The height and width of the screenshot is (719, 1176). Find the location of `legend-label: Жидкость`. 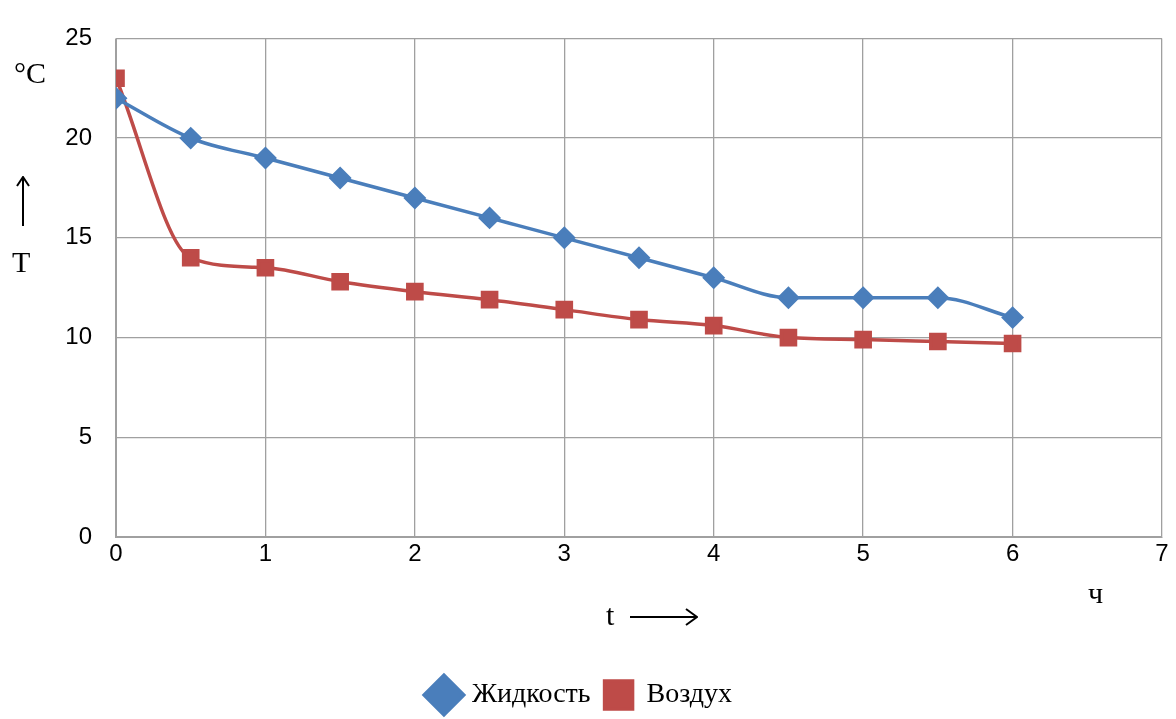

legend-label: Жидкость is located at coordinates (531, 693).